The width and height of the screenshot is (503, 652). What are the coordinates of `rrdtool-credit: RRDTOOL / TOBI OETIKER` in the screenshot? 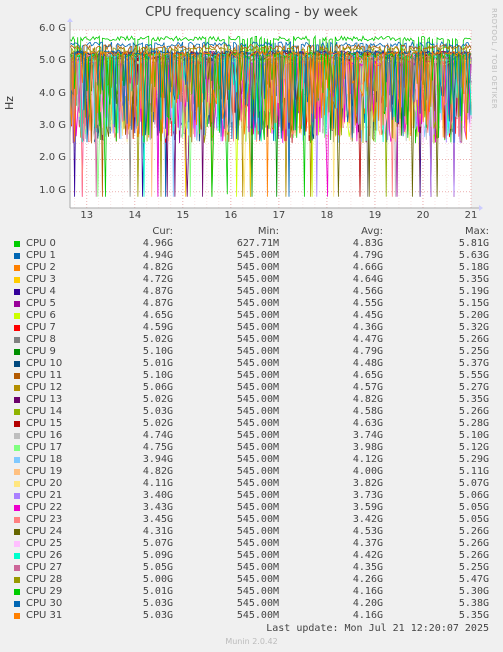 It's located at (494, 59).